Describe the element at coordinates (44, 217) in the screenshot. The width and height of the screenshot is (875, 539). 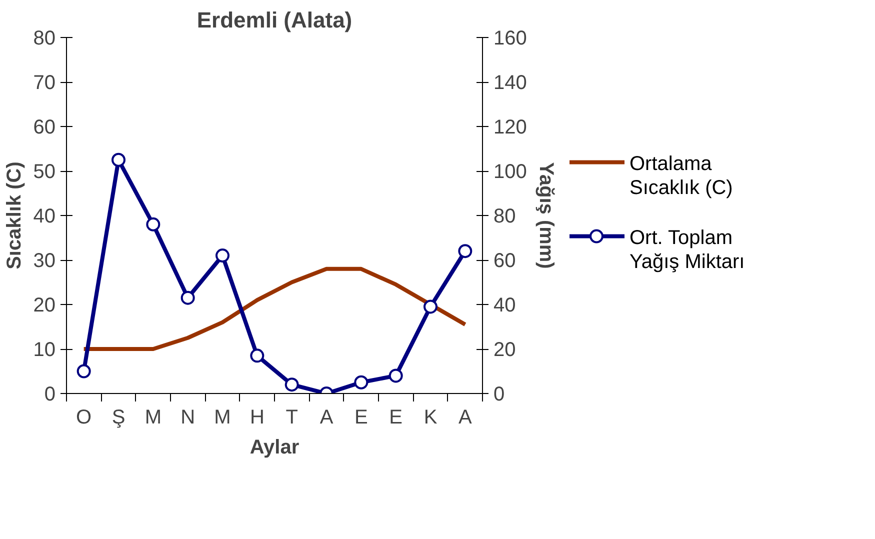
I see `y-tick-label: 40` at that location.